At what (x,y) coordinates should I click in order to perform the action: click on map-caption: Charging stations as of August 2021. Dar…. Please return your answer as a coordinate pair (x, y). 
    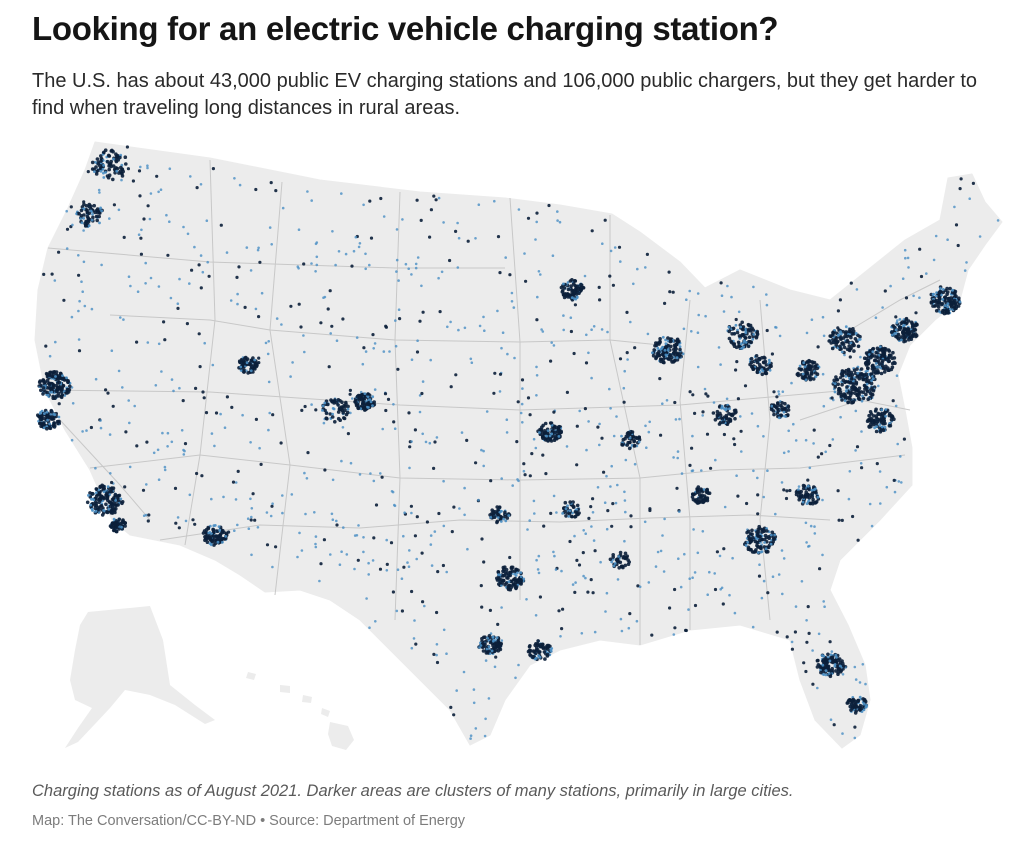
    Looking at the image, I should click on (413, 791).